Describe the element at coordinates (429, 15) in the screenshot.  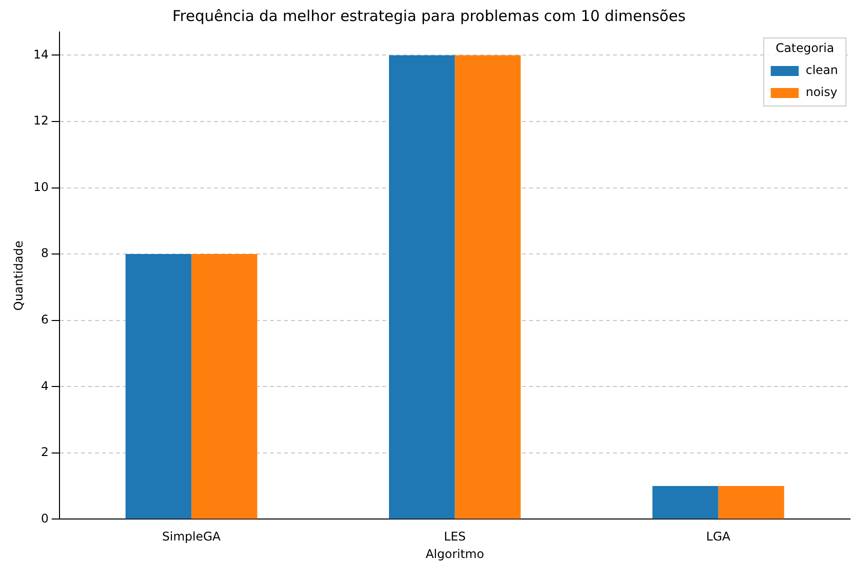
I see `chart-title: Frequência da melhor estrategia para problemas com 10 dimensões` at that location.